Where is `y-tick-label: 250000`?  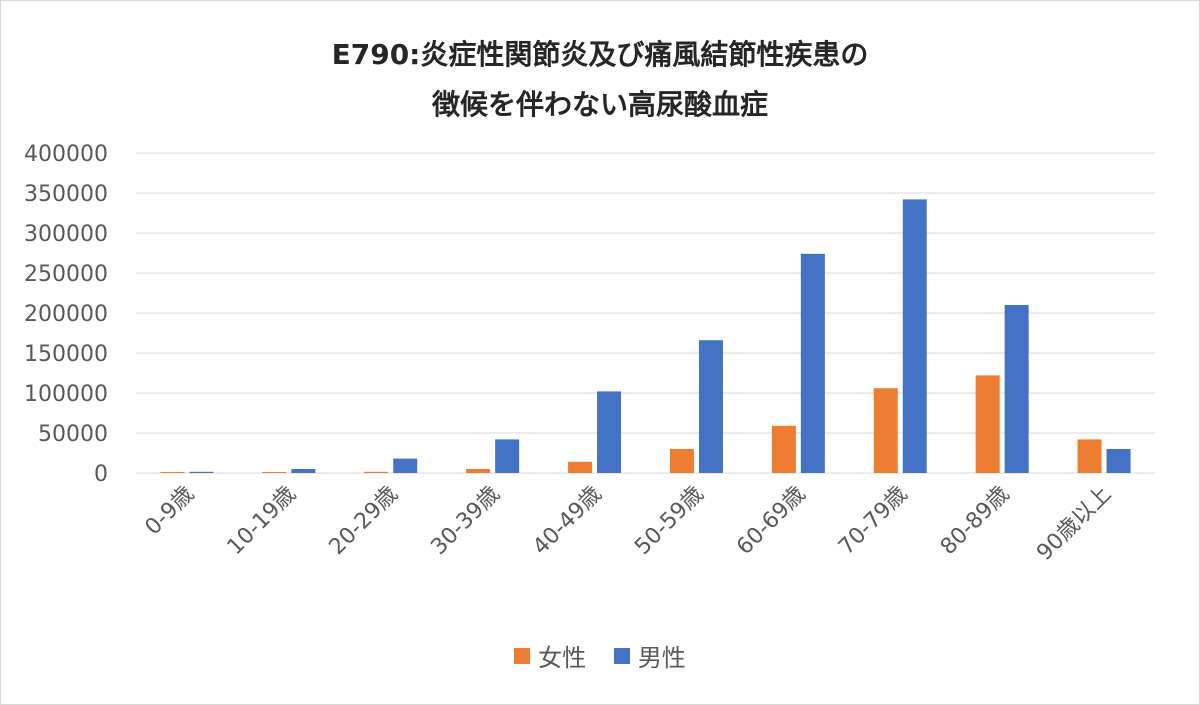 y-tick-label: 250000 is located at coordinates (66, 274).